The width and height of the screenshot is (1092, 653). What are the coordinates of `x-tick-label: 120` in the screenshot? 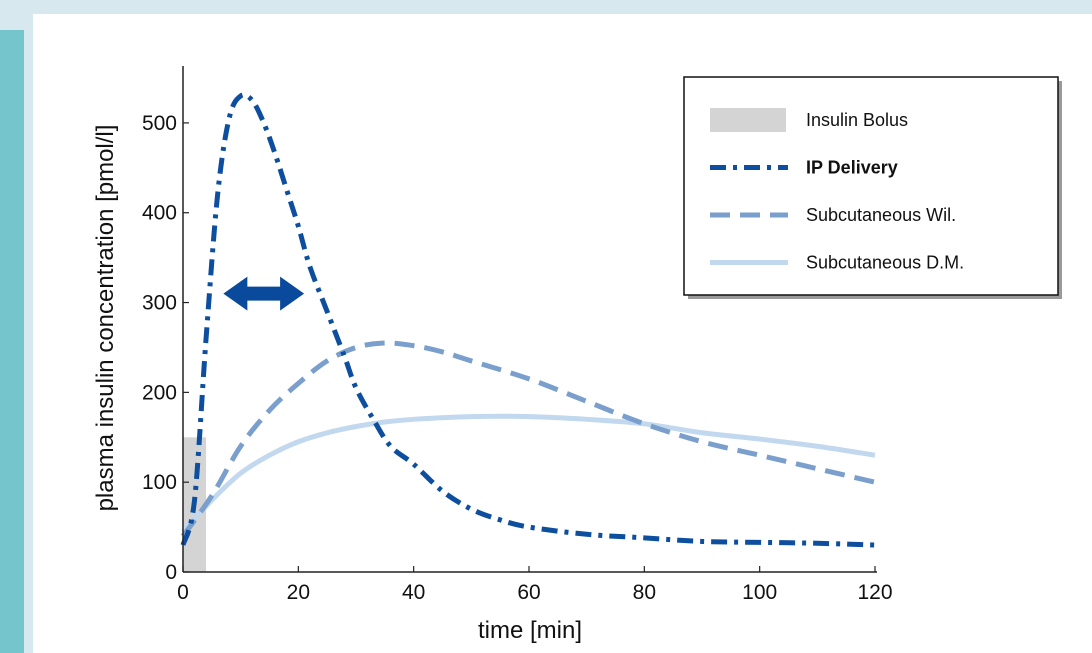 It's located at (874, 592).